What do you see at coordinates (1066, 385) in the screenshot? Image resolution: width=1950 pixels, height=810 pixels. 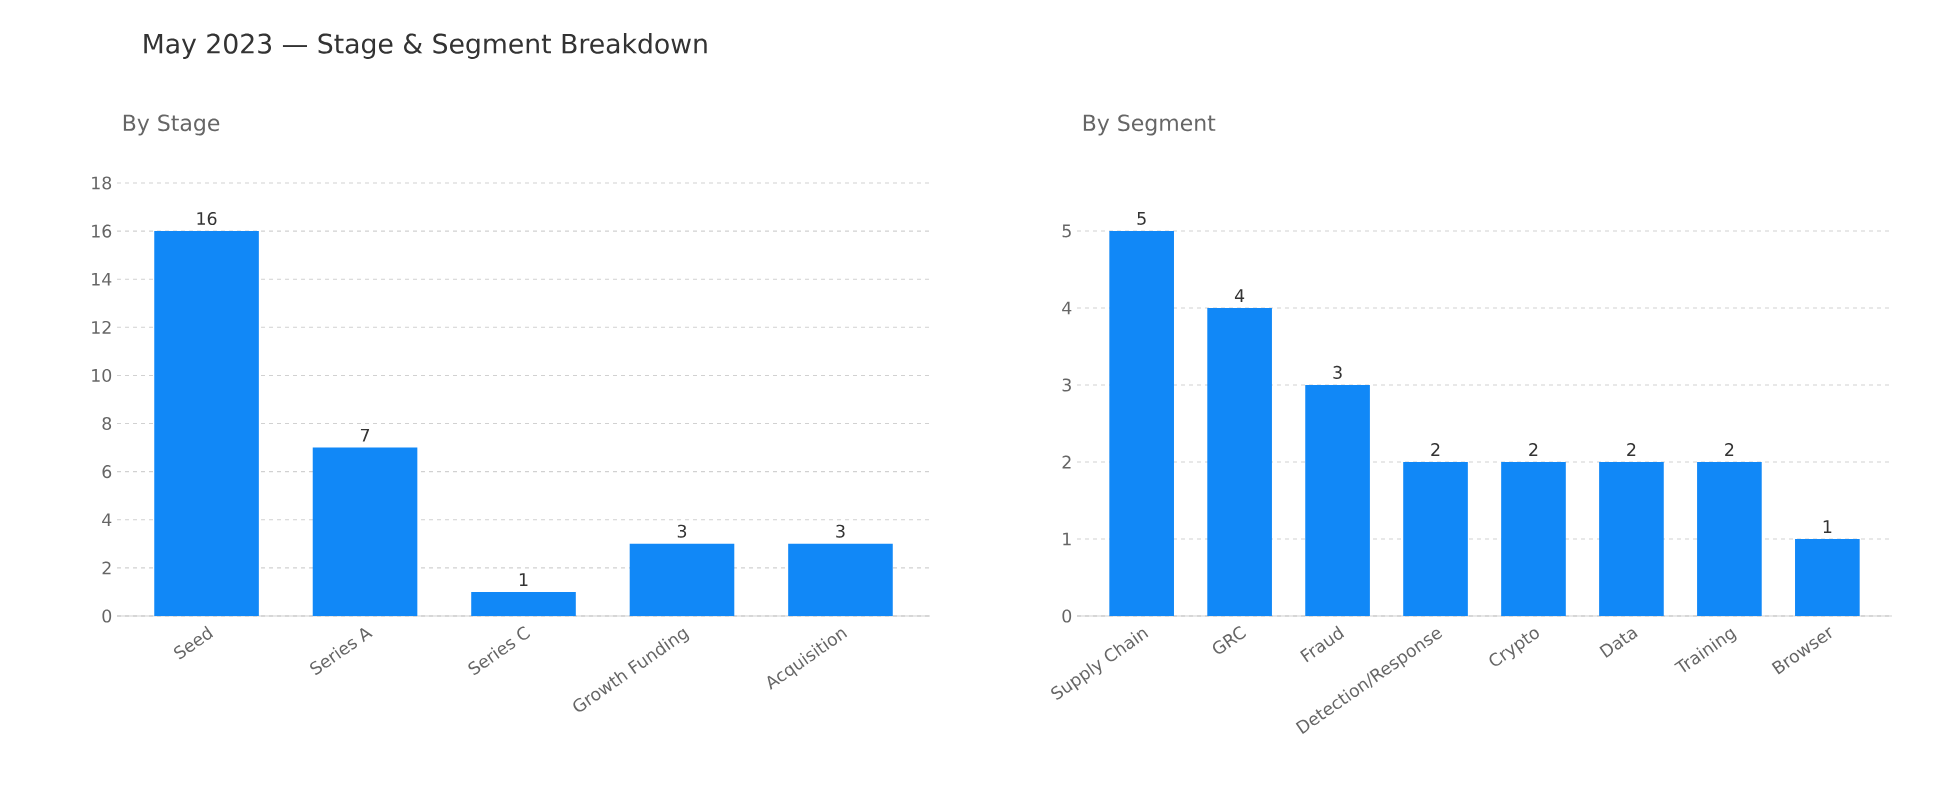 I see `y-tick-label: 3` at bounding box center [1066, 385].